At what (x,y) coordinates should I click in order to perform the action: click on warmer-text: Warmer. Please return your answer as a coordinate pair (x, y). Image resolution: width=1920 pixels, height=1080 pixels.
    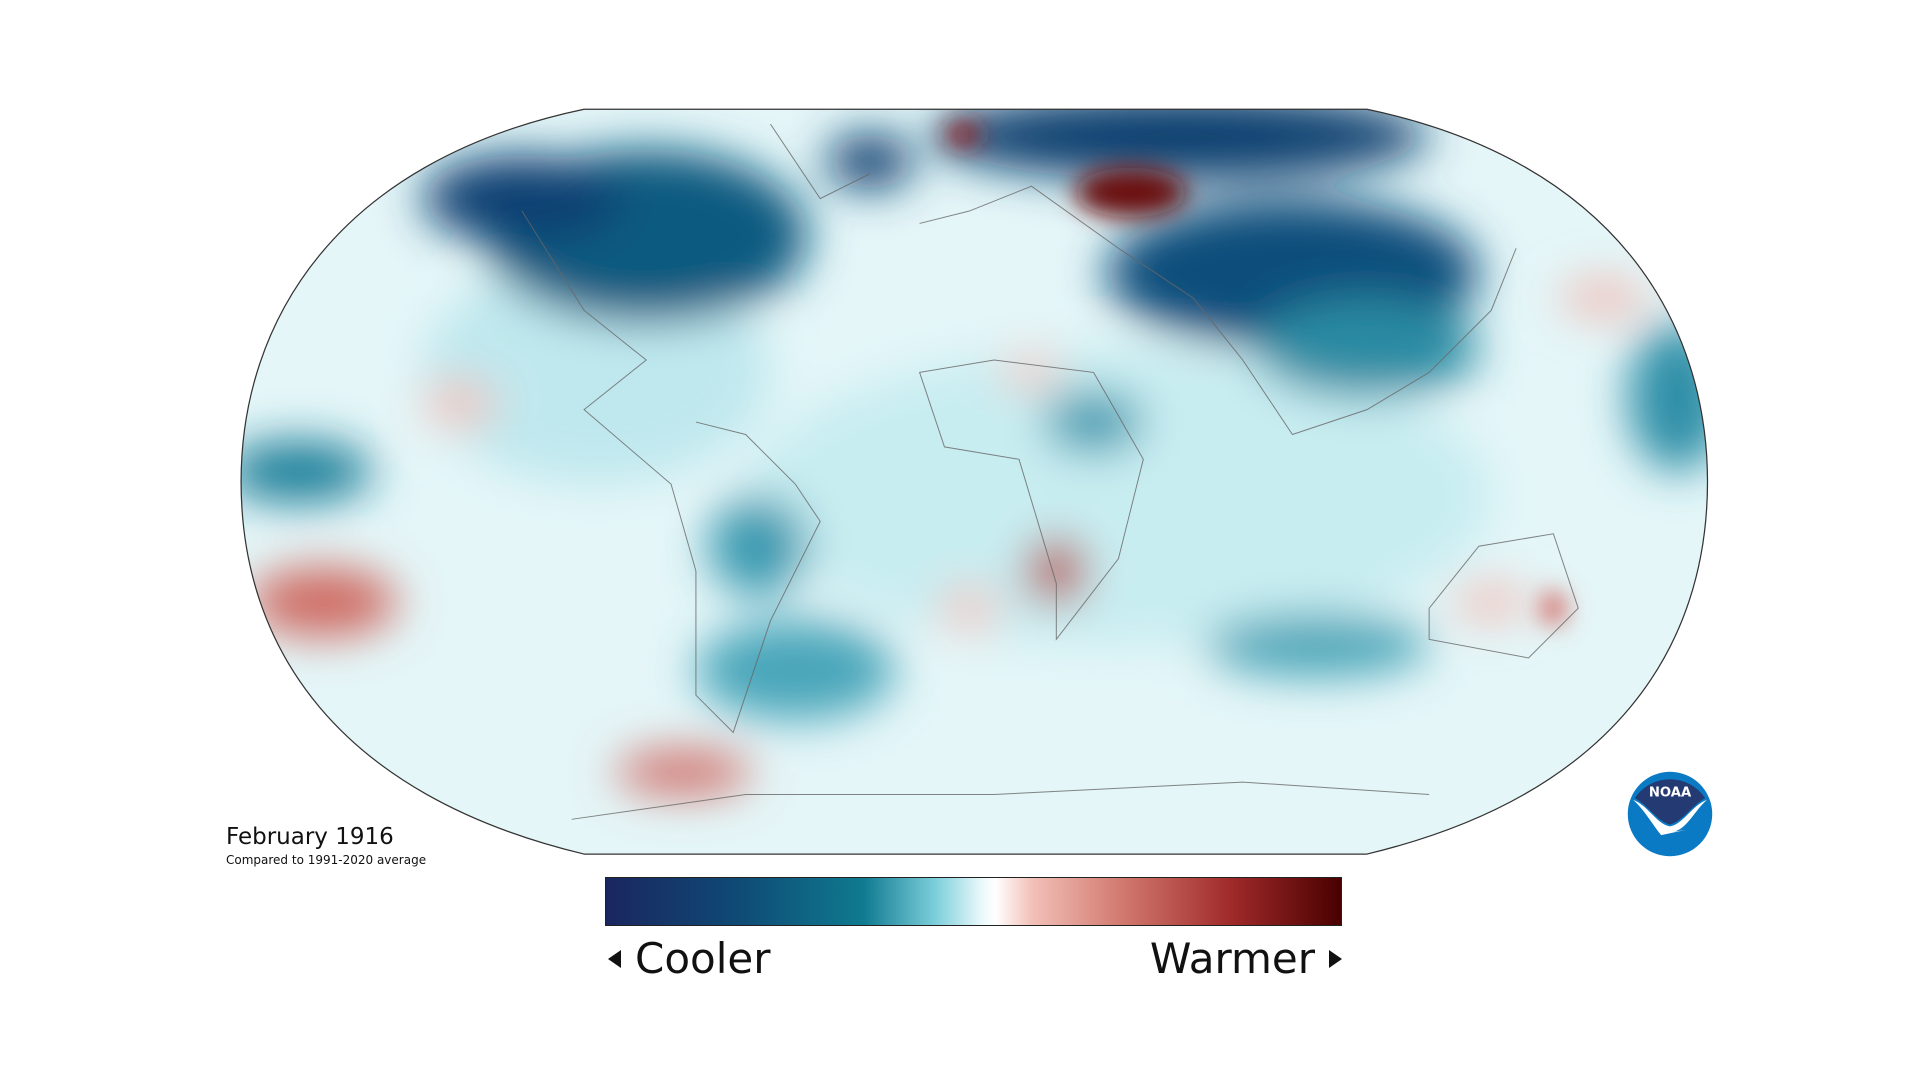
    Looking at the image, I should click on (1232, 958).